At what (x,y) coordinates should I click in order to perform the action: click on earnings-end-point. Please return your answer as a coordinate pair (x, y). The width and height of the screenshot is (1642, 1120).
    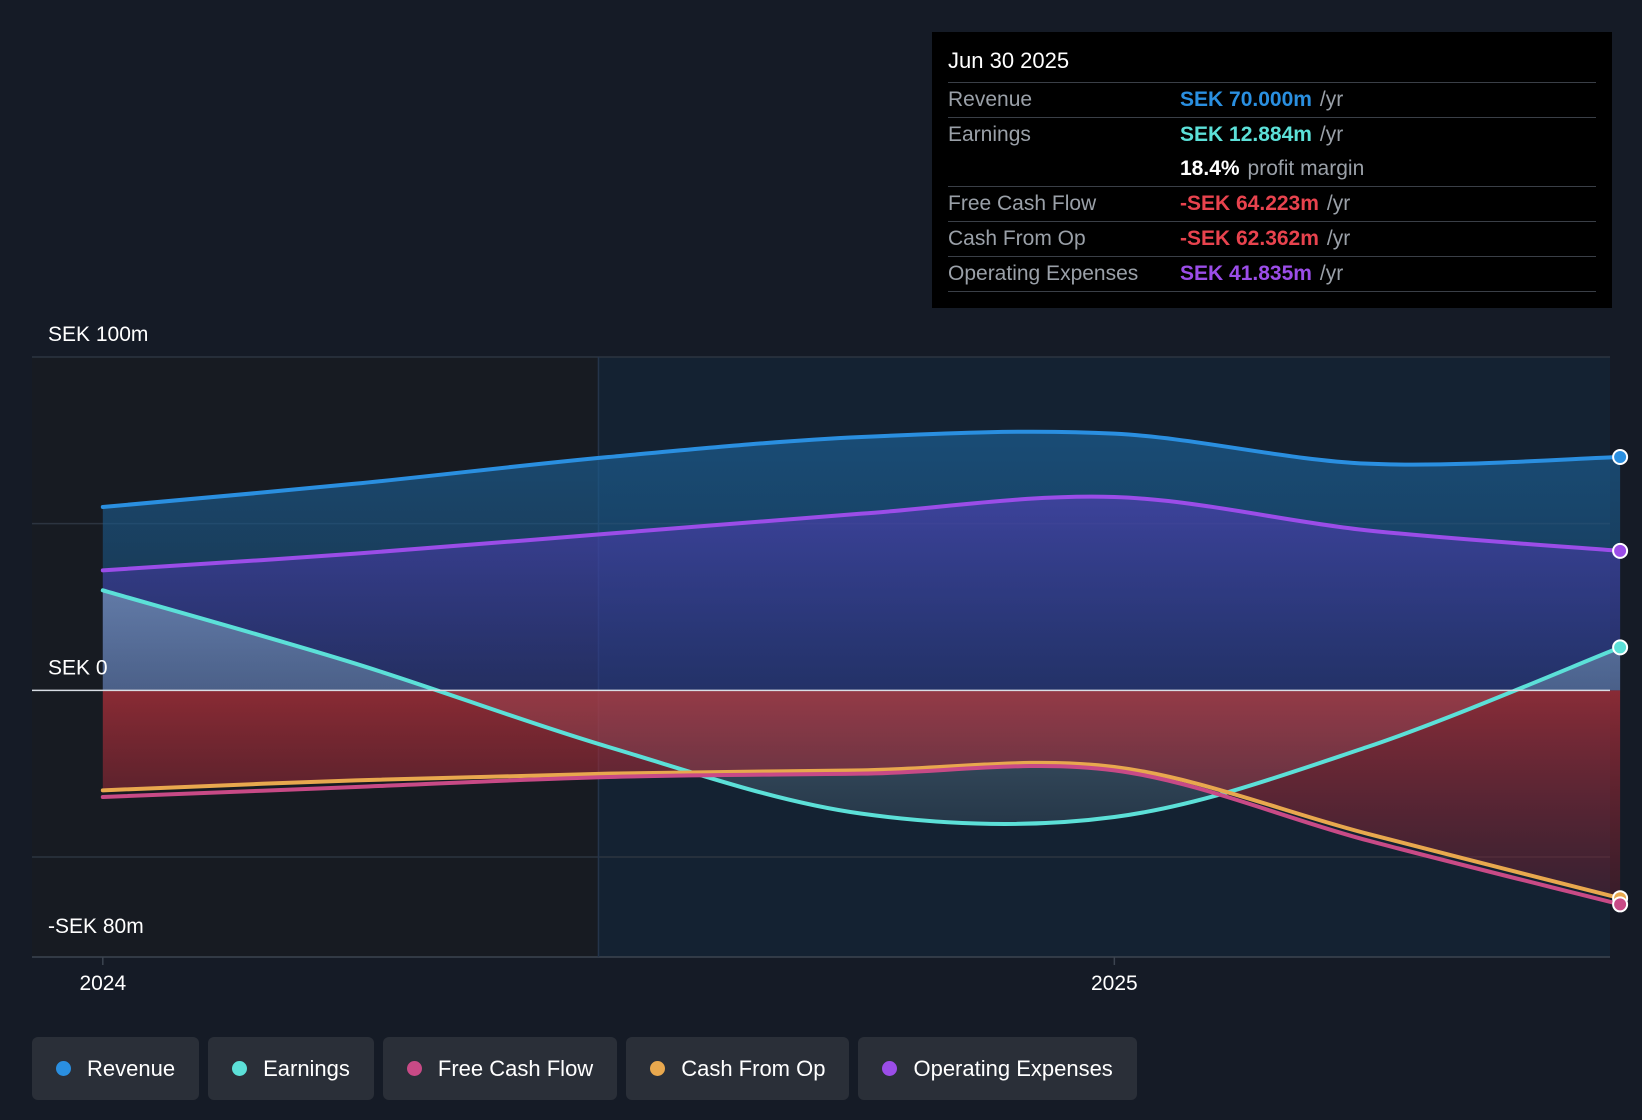
    Looking at the image, I should click on (1620, 647).